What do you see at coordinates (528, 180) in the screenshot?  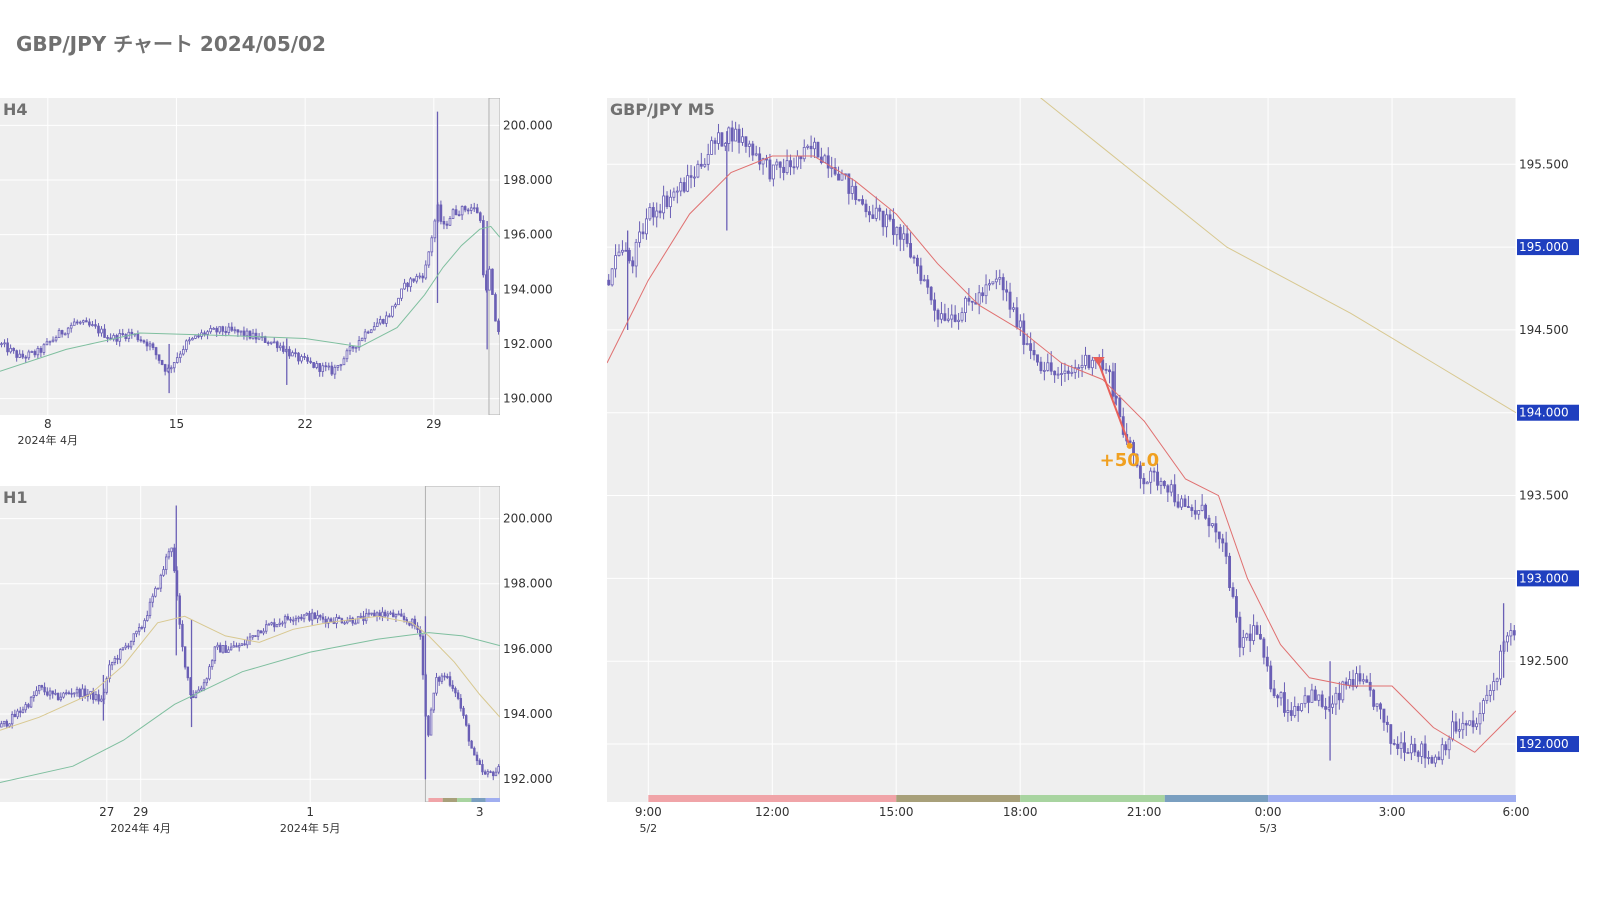 I see `h4-y-tick-label: 198.000` at bounding box center [528, 180].